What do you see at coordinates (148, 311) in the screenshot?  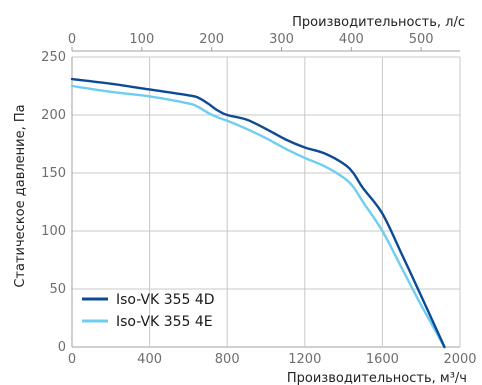 I see `legend: Iso-VK 355 4D Iso-VK 355 4E` at bounding box center [148, 311].